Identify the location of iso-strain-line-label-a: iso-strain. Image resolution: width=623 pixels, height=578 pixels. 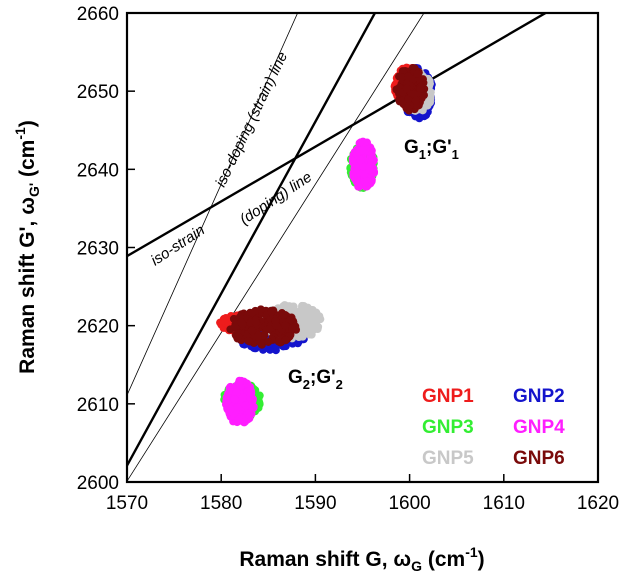
(178, 246).